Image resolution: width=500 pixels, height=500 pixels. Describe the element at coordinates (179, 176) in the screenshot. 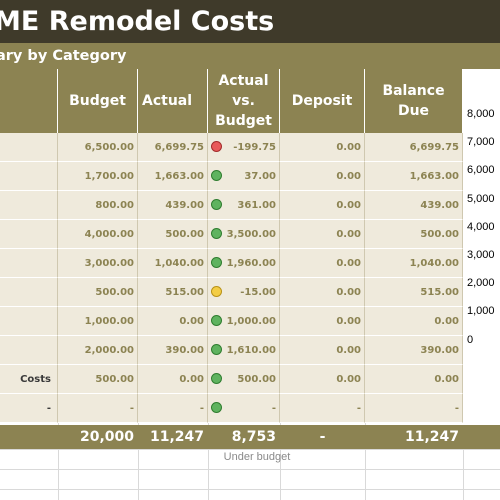

I see `cell-actual-value: 1,663.00` at that location.